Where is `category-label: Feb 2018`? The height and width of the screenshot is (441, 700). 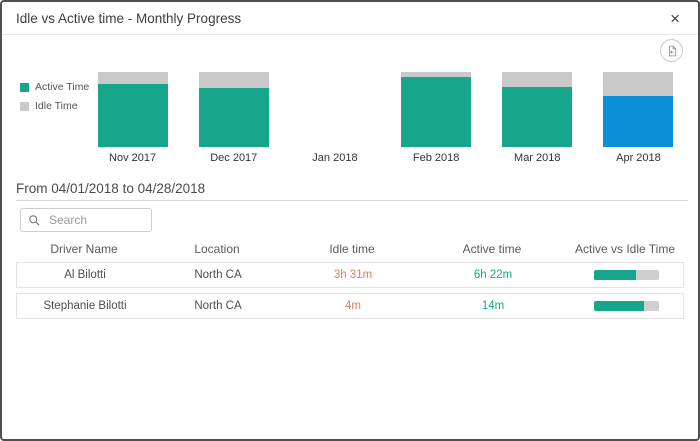 category-label: Feb 2018 is located at coordinates (436, 158).